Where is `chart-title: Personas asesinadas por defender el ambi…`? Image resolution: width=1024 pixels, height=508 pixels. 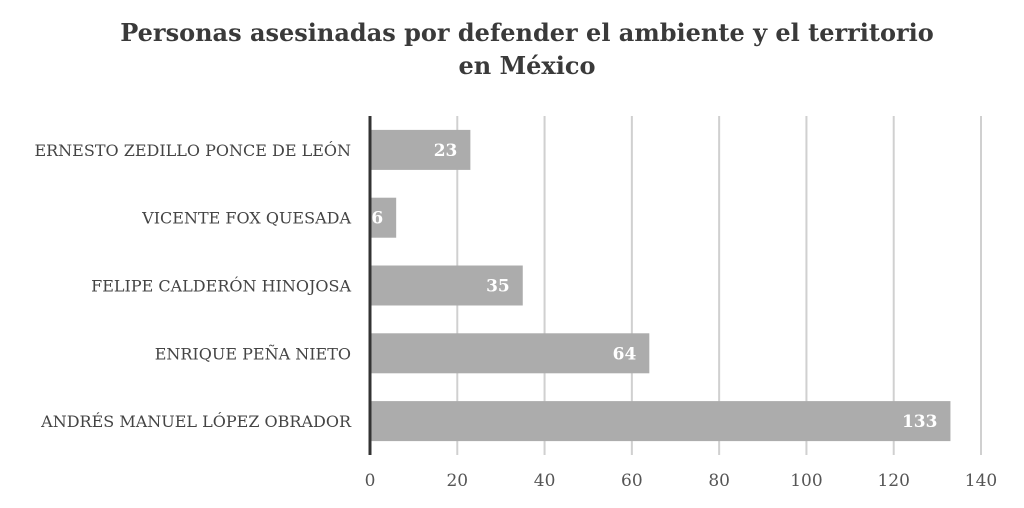 chart-title: Personas asesinadas por defender el ambi… is located at coordinates (512, 49).